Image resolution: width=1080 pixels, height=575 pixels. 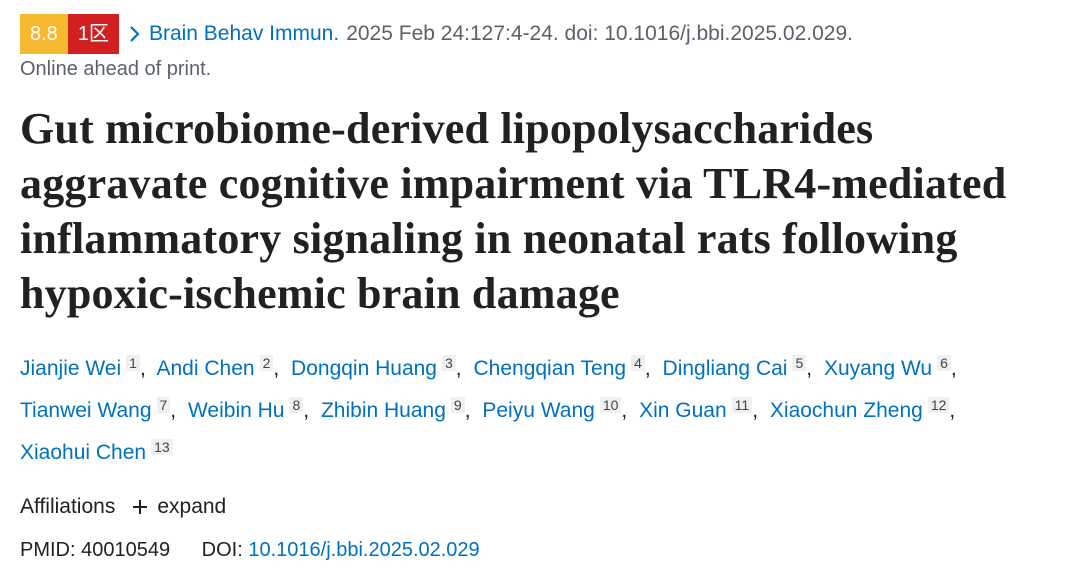 I want to click on affiliations-label: Affiliations, so click(x=68, y=506).